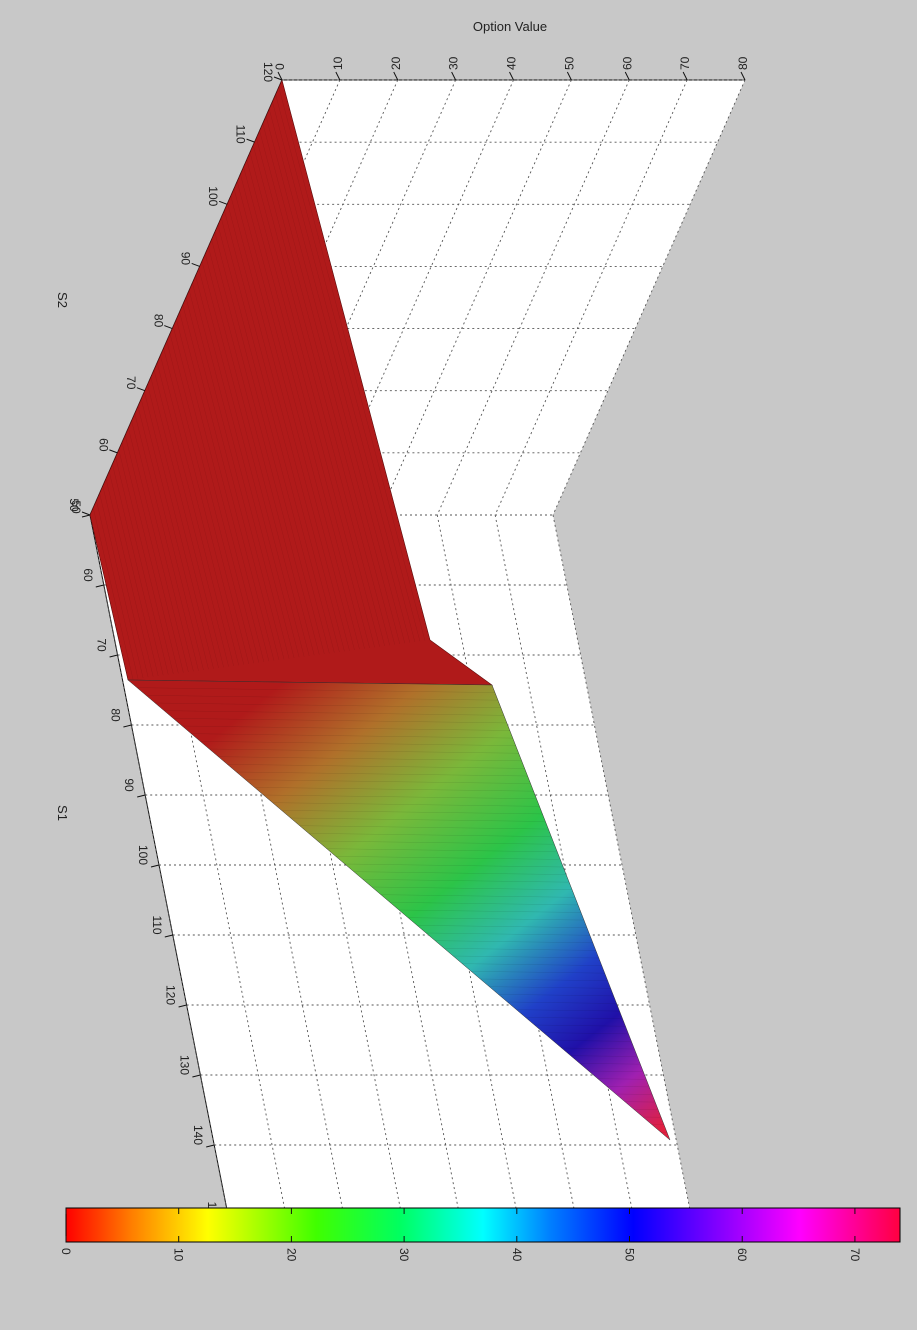 The width and height of the screenshot is (917, 1330). What do you see at coordinates (76, 507) in the screenshot?
I see `s2-tick-label: 50` at bounding box center [76, 507].